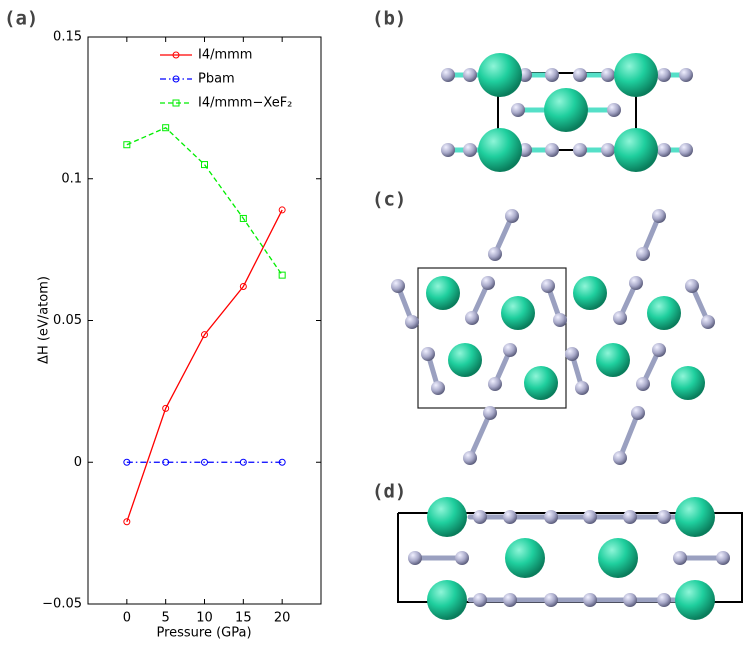 The width and height of the screenshot is (751, 655). I want to click on legend-label: I4/mmm, so click(225, 55).